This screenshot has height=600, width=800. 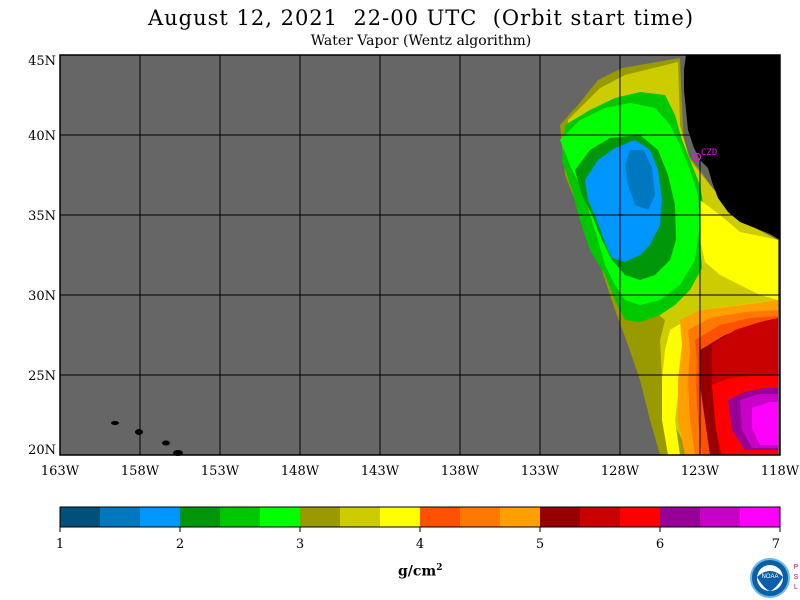 I want to click on map-subtitle: Water Vapor (Wentz algorithm), so click(x=421, y=41).